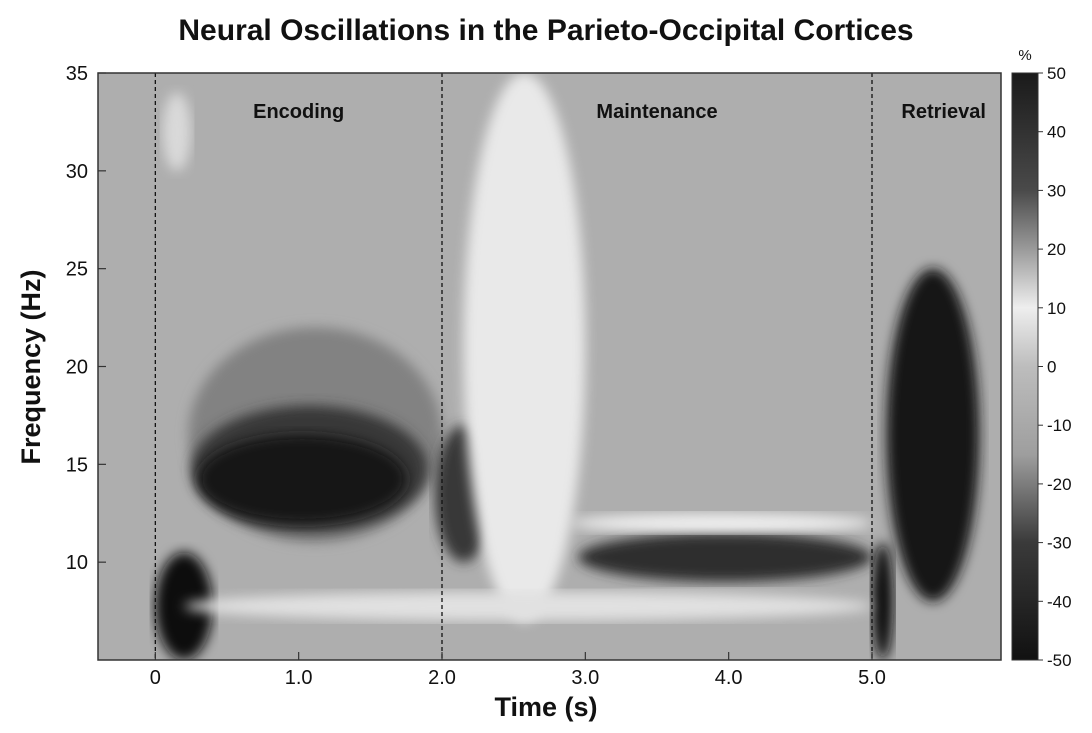 This screenshot has height=733, width=1092. What do you see at coordinates (1024, 55) in the screenshot?
I see `colorbar-unit: %` at bounding box center [1024, 55].